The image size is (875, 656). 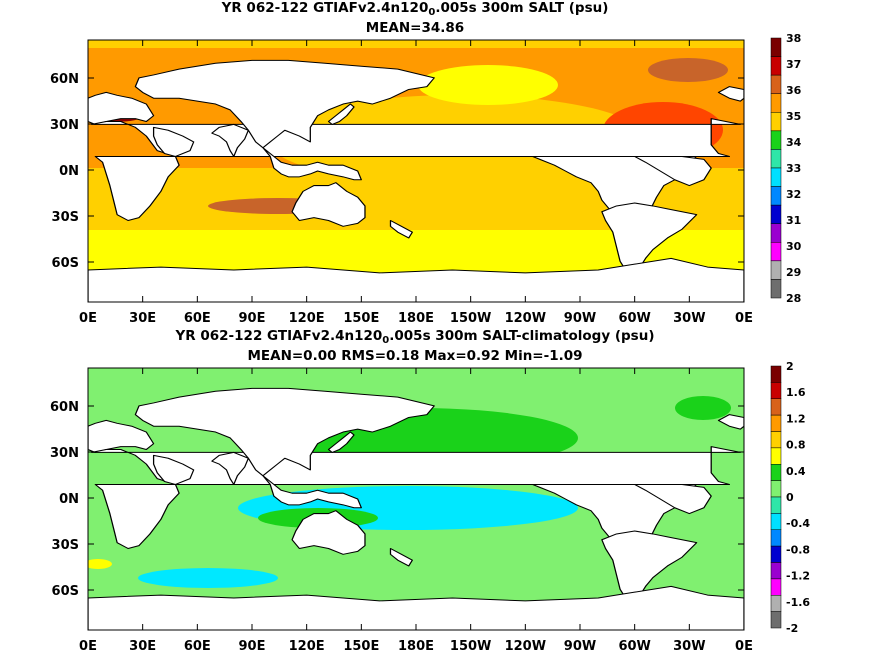 I want to click on colorbar-label: -2, so click(x=792, y=628).